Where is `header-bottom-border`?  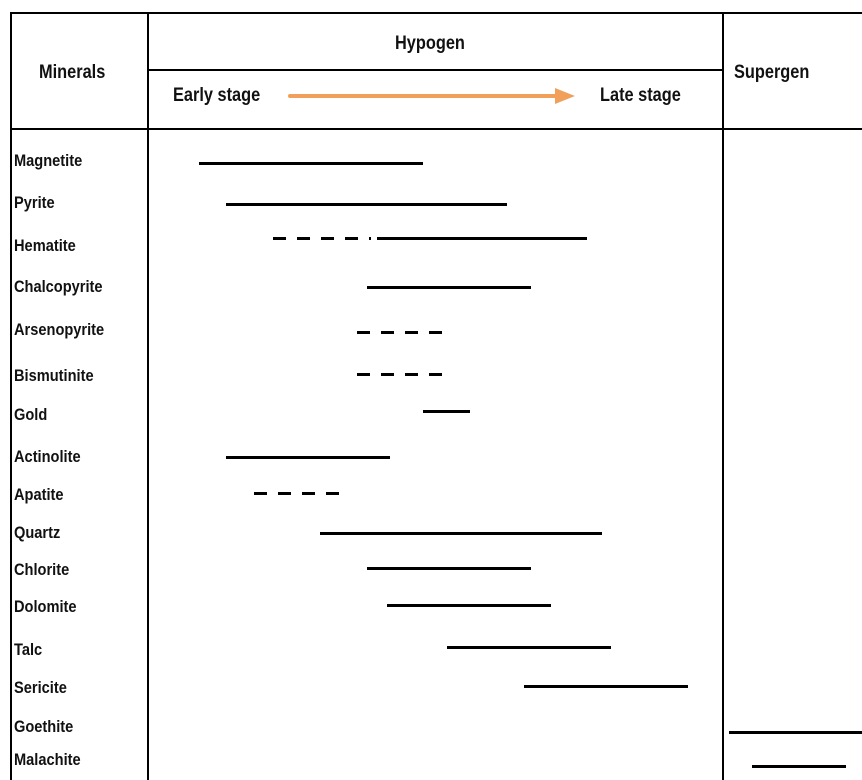
header-bottom-border is located at coordinates (436, 129).